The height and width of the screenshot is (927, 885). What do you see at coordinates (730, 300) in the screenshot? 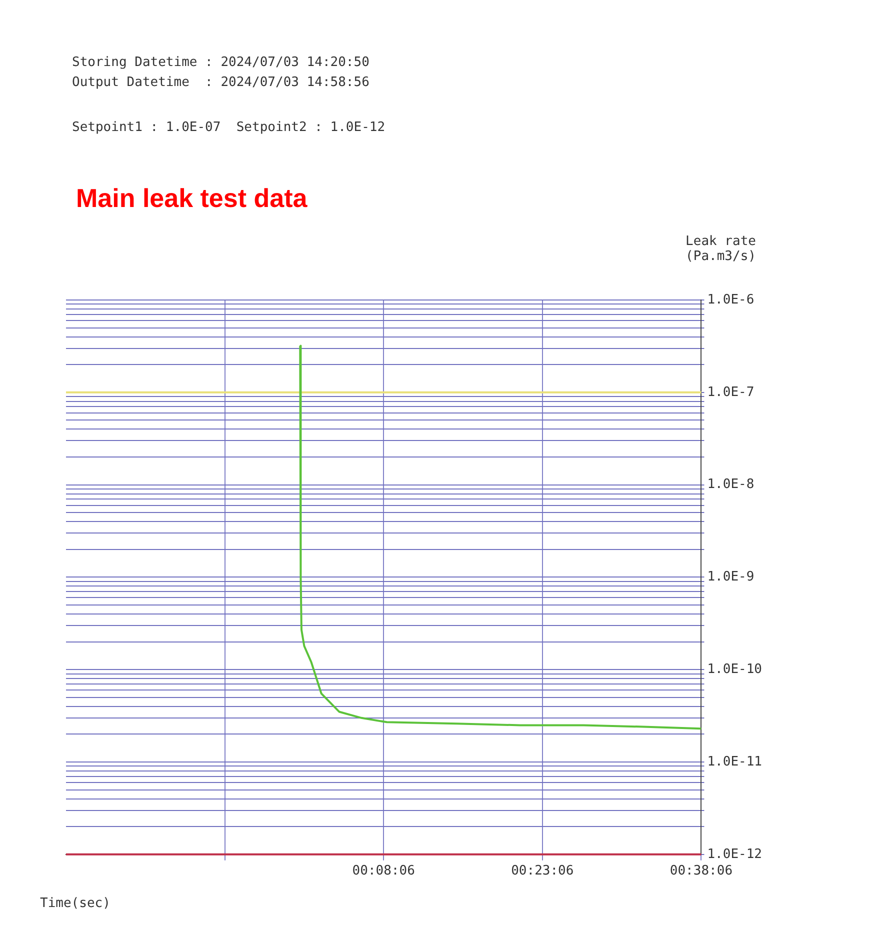
I see `y-tick-label: 1.0E-6` at bounding box center [730, 300].